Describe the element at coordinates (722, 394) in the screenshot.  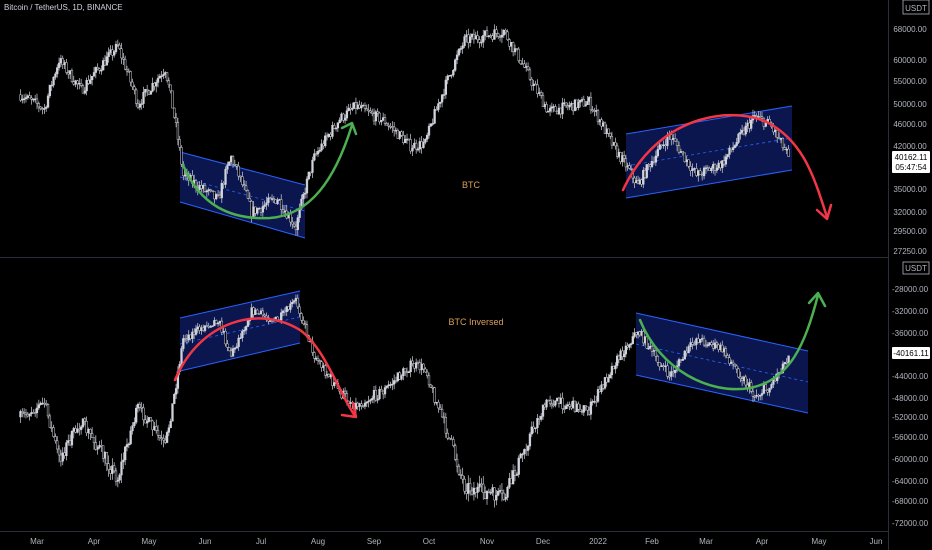
I see `inversed-channel-right-lower` at that location.